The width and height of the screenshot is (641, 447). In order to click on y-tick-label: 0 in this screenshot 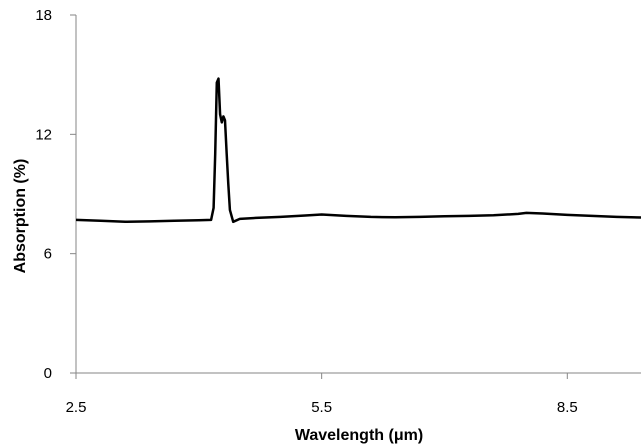, I will do `click(48, 373)`.